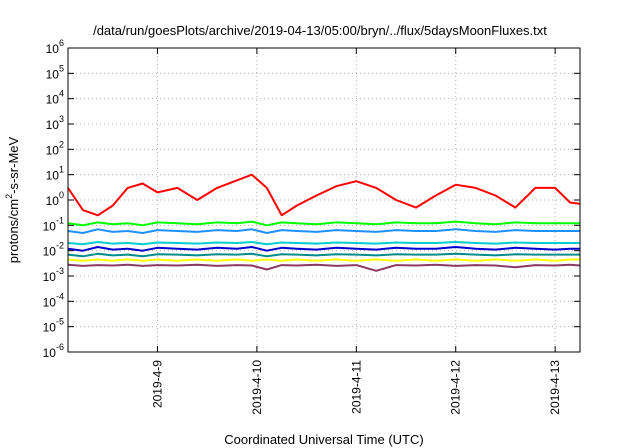 The width and height of the screenshot is (640, 448). I want to click on x-tick-label: 2019-4-13, so click(555, 387).